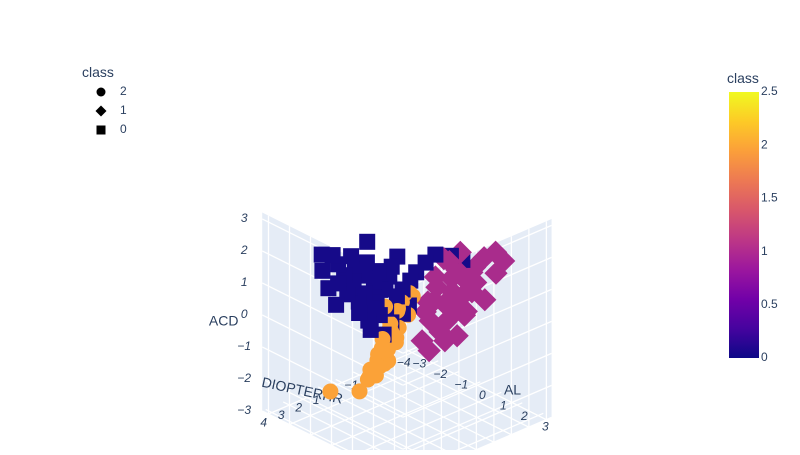  What do you see at coordinates (98, 72) in the screenshot?
I see `legend-title: class` at bounding box center [98, 72].